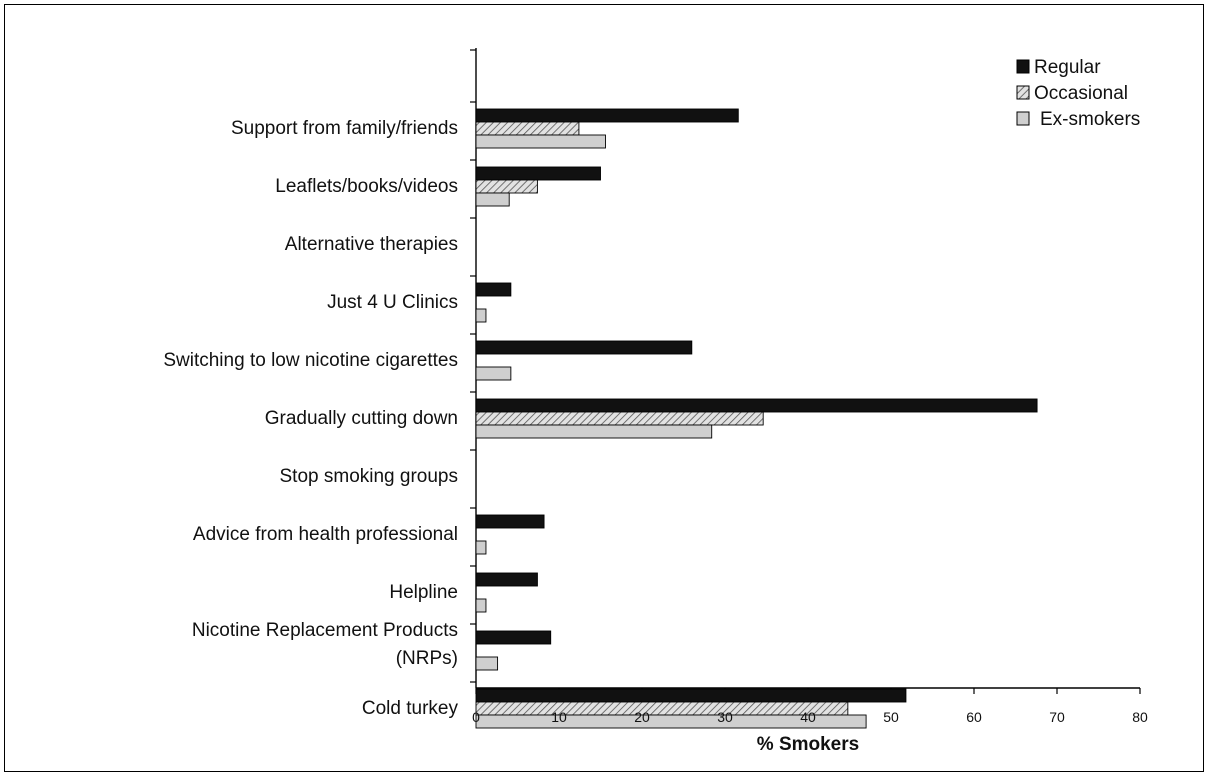  I want to click on legend-swatch-ex-smokers, so click(1023, 118).